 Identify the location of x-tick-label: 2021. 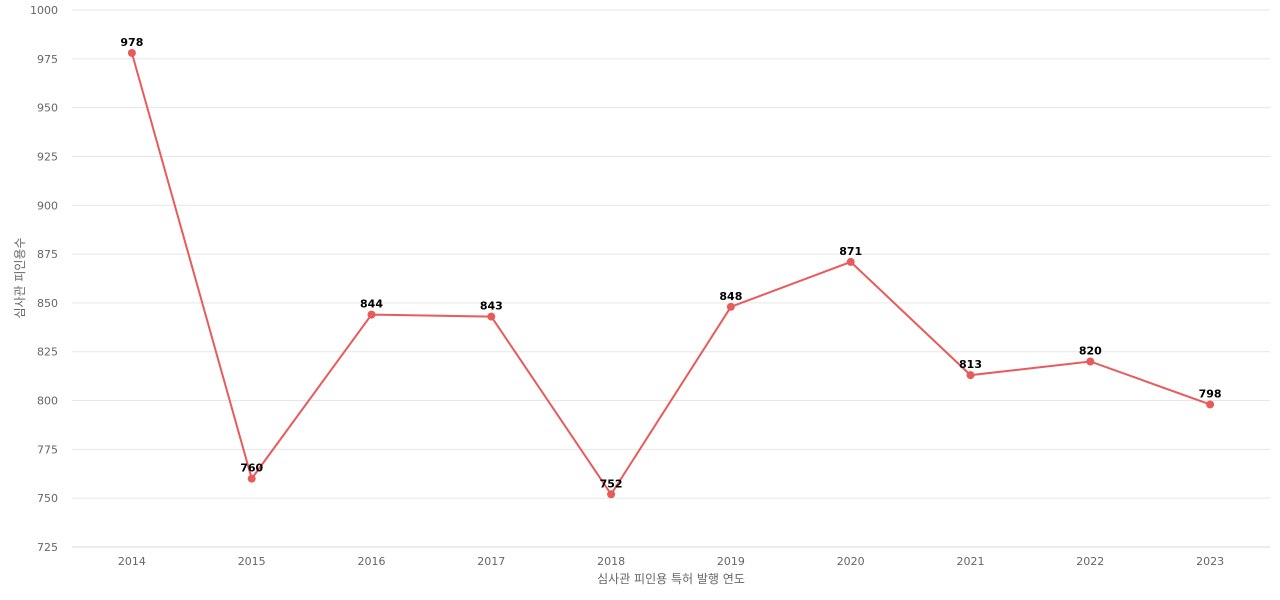
(971, 561).